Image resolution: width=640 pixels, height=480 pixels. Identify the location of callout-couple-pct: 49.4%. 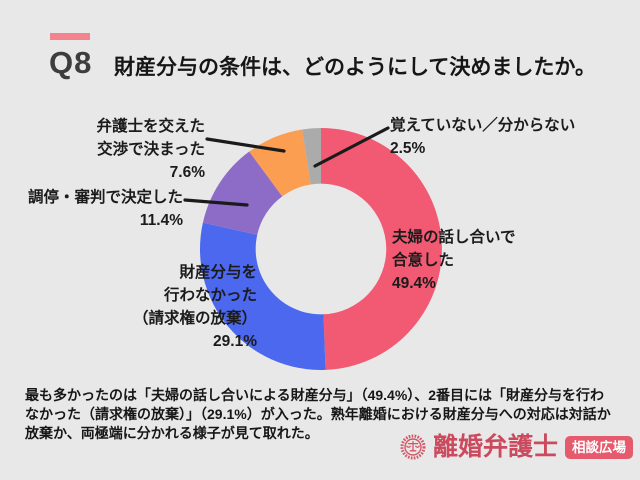
(414, 283).